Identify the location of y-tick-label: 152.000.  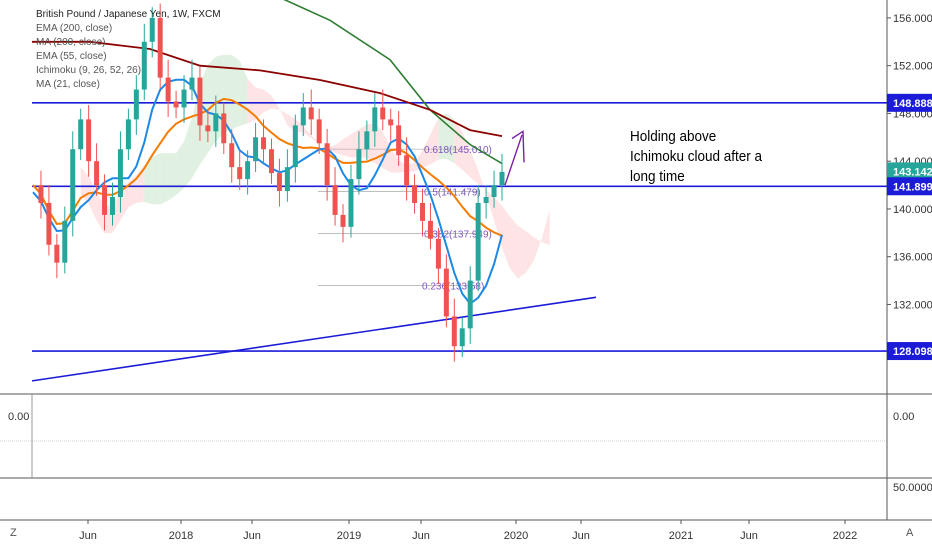
(912, 67).